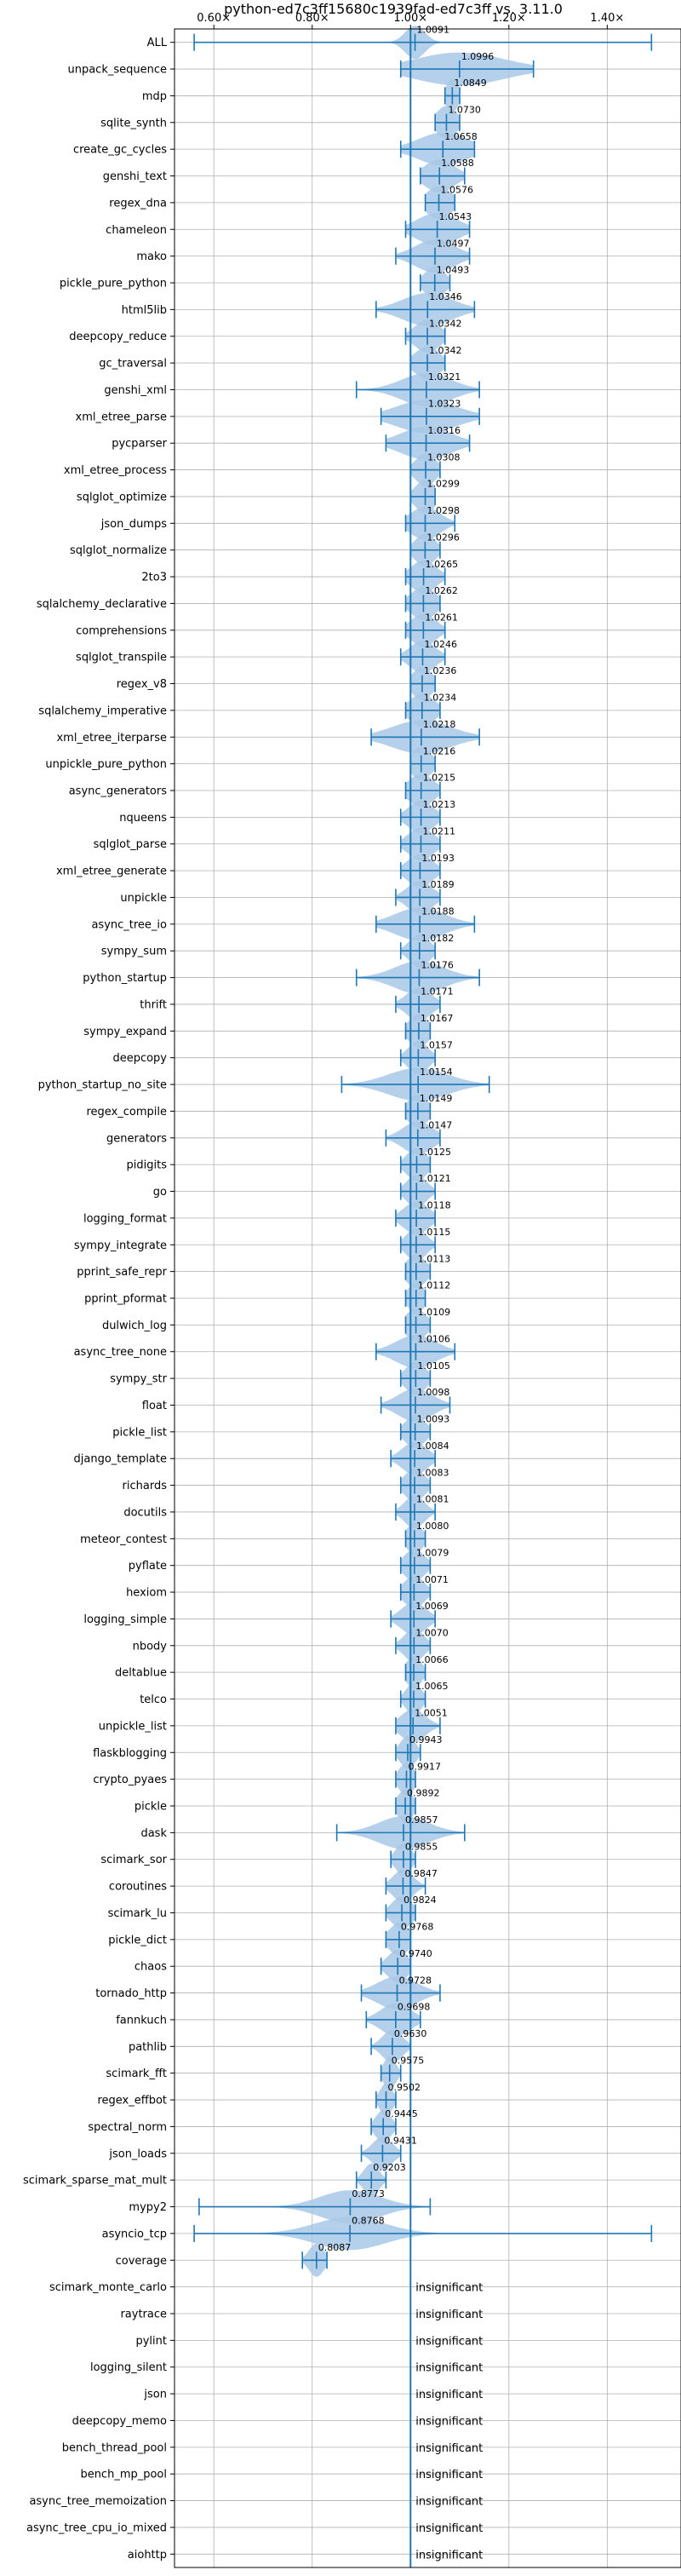  I want to click on value-label: 1.0070, so click(432, 1633).